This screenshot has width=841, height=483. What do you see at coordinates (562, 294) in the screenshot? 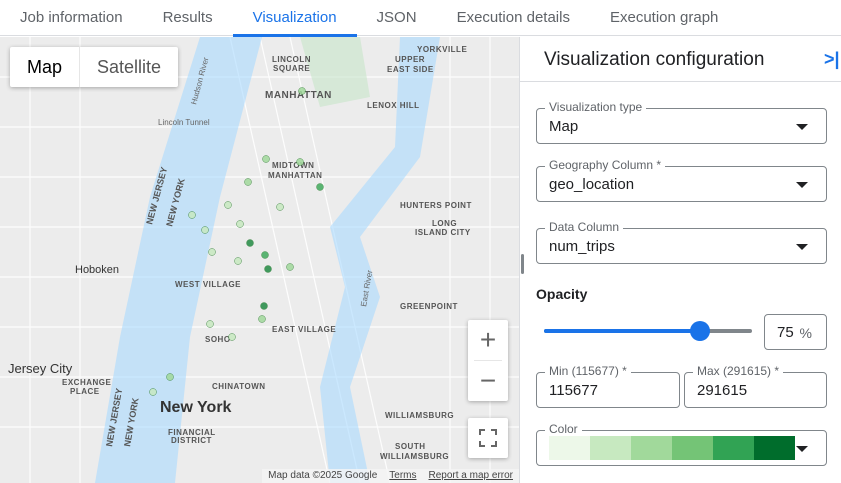
I see `opacity-label: Opacity` at bounding box center [562, 294].